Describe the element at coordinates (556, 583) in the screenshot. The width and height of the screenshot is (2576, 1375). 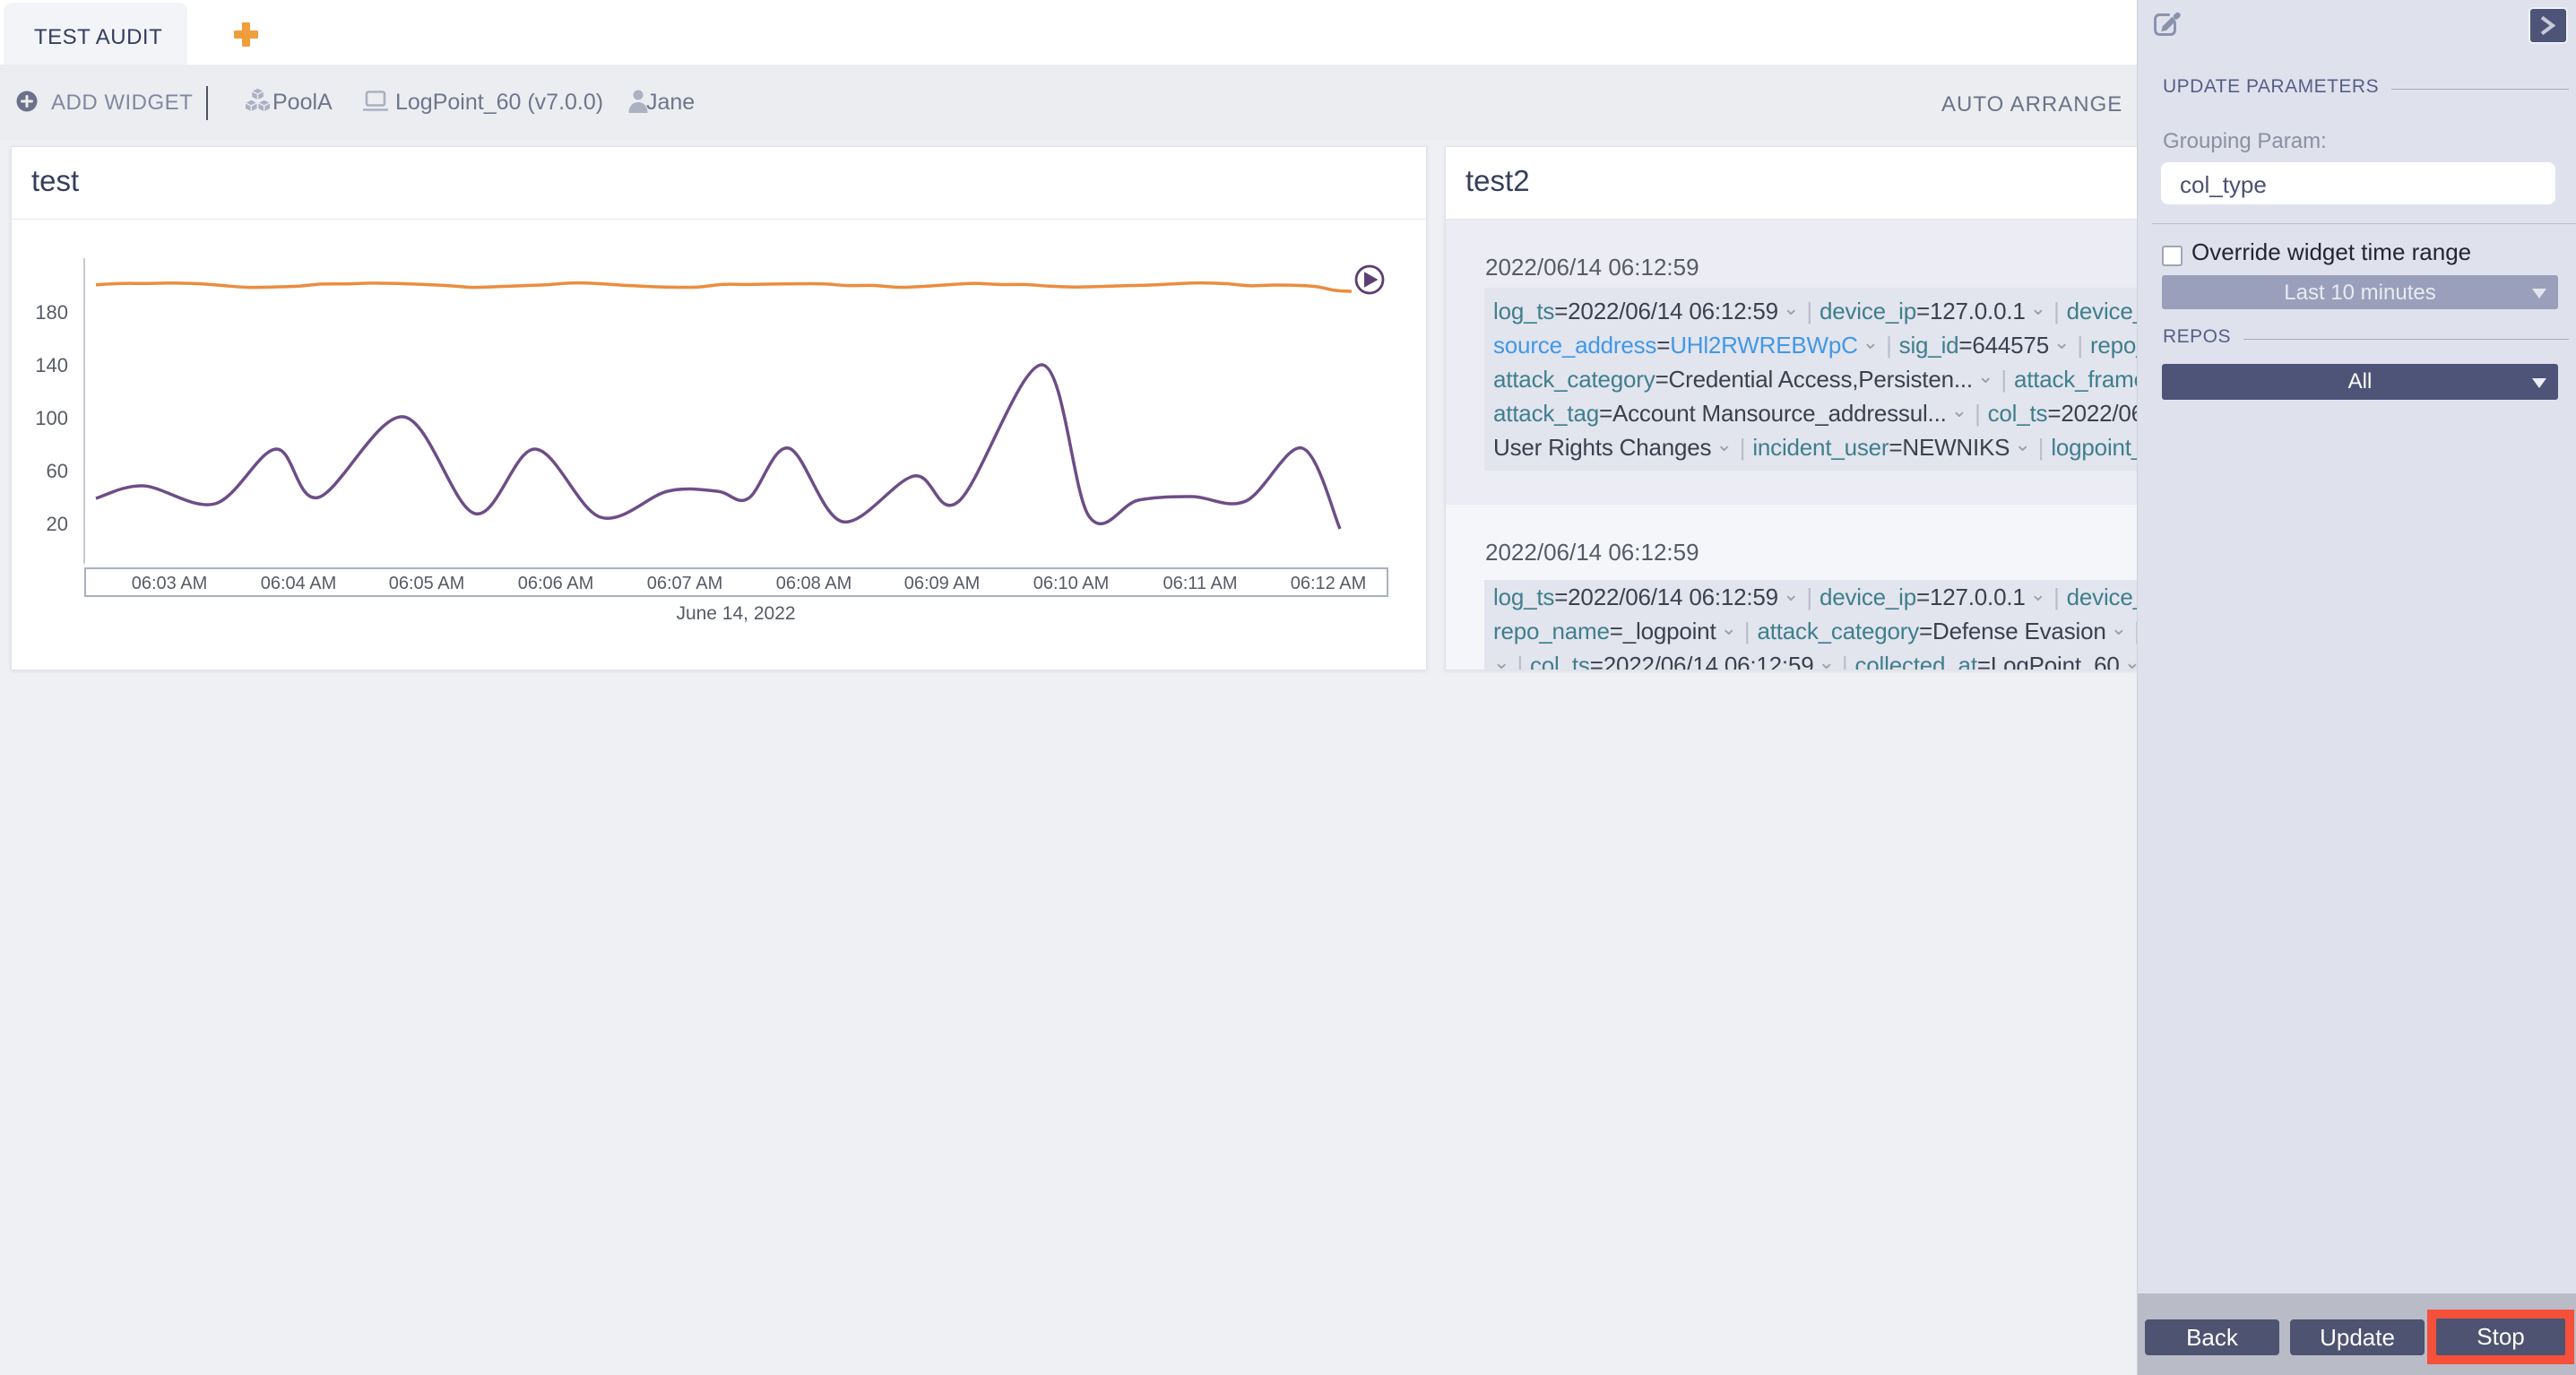
I see `svg-text: 06:06 AM` at that location.